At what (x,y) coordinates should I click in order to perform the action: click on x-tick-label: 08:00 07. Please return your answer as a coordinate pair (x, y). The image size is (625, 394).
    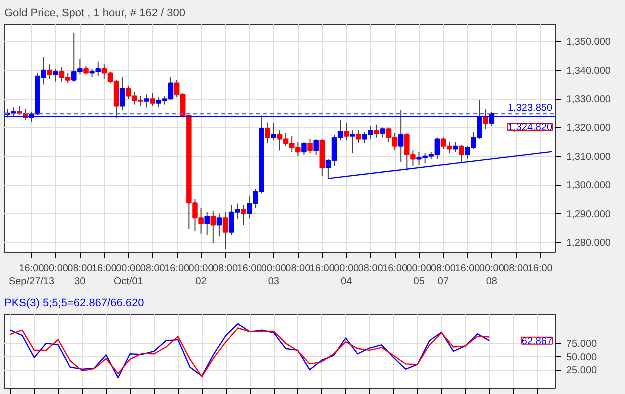
    Looking at the image, I should click on (443, 276).